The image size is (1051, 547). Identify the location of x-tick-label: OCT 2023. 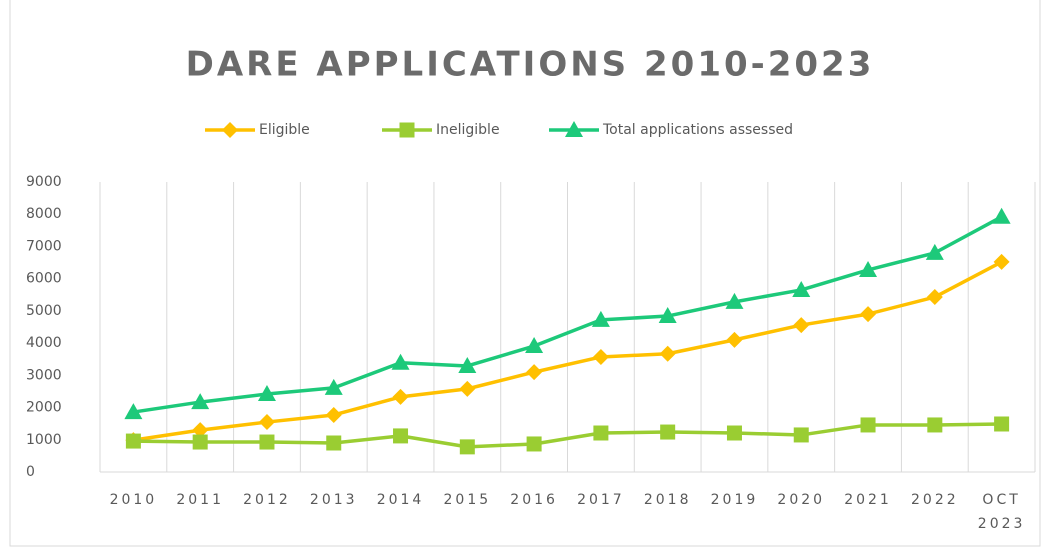
(1002, 512).